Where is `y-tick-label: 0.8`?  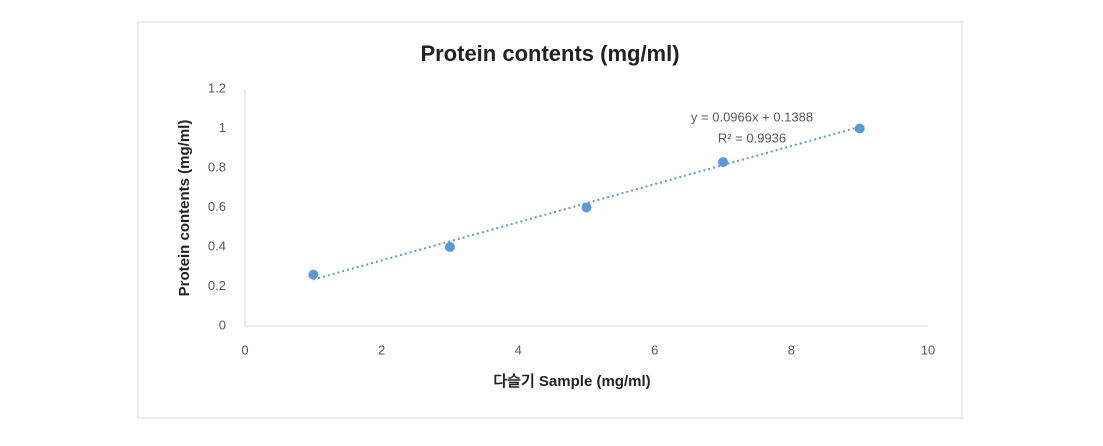 y-tick-label: 0.8 is located at coordinates (217, 166).